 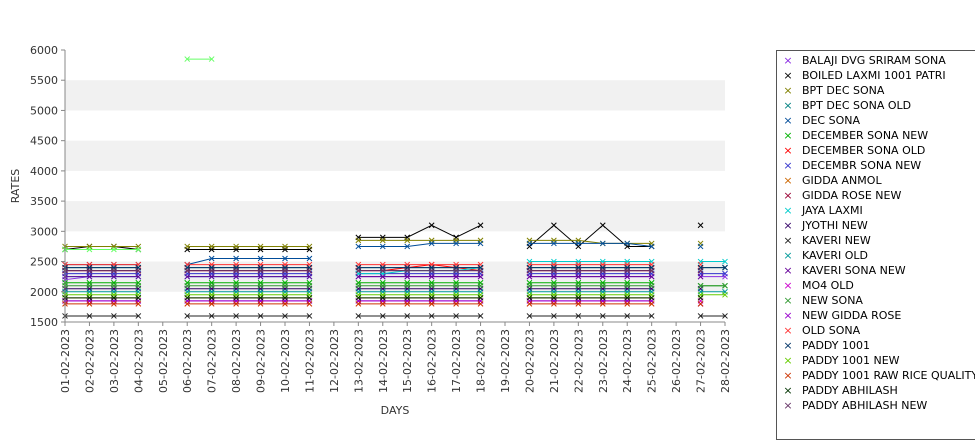 I want to click on legend-label: DECEMBR SONA NEW, so click(x=862, y=165).